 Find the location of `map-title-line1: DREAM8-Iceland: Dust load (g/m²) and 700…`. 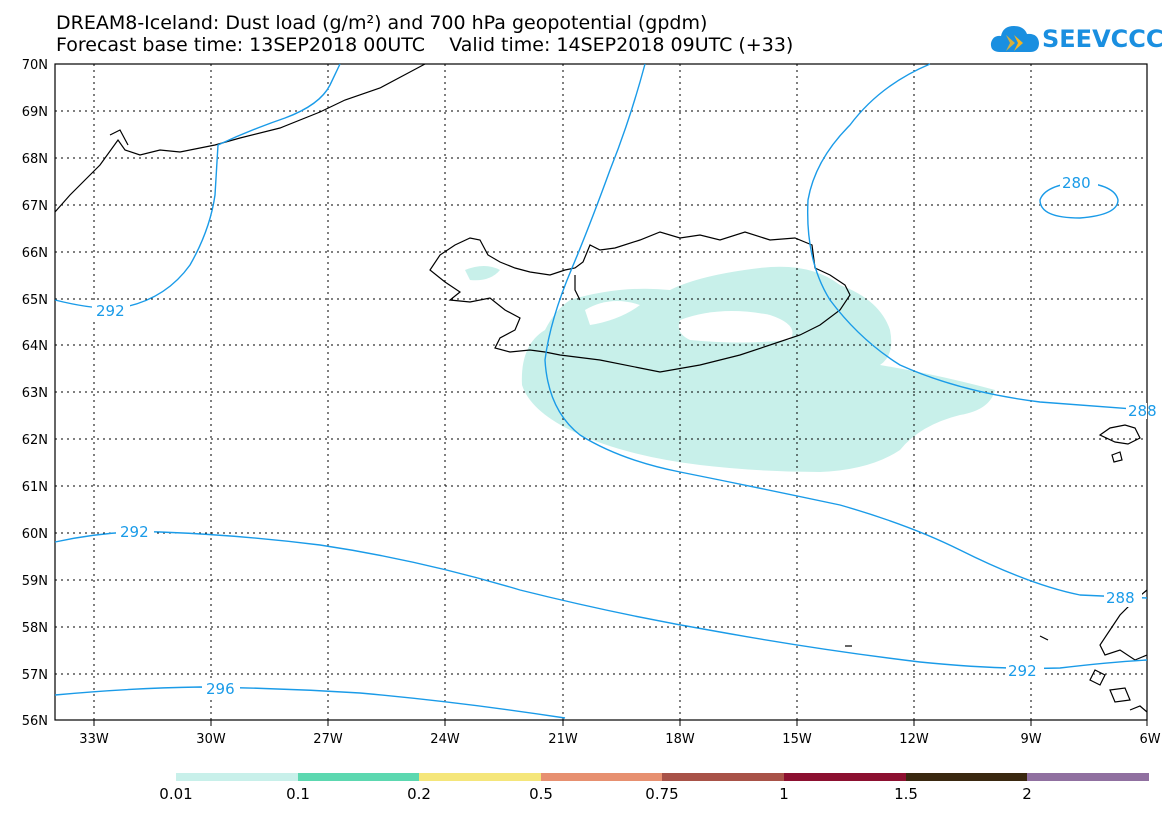

map-title-line1: DREAM8-Iceland: Dust load (g/m²) and 700… is located at coordinates (382, 23).